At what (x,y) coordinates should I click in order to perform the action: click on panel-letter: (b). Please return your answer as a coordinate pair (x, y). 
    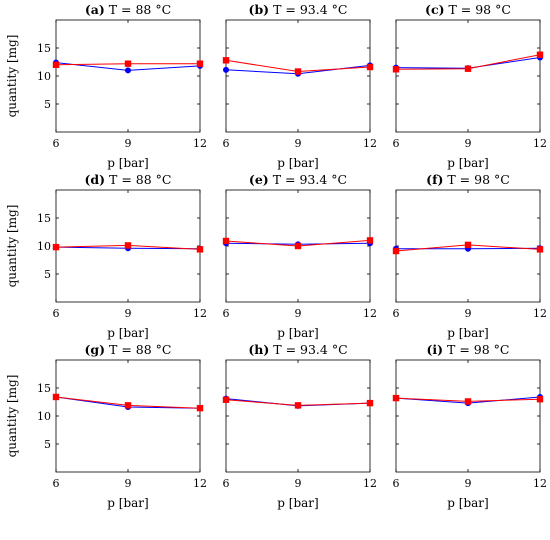
    Looking at the image, I should click on (259, 9).